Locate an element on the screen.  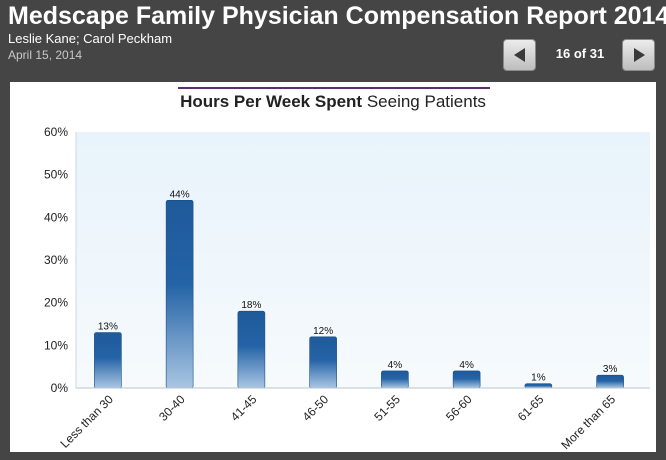
bar-data-label: 44% is located at coordinates (180, 194).